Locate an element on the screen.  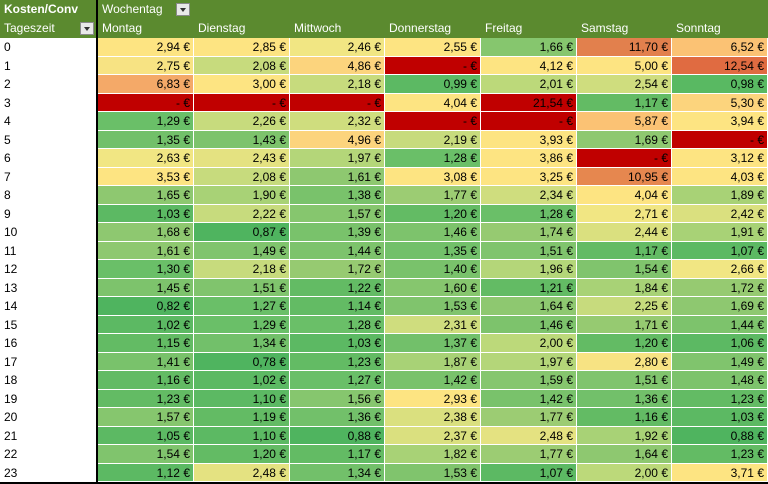
day-header-sonntag: Sonntag is located at coordinates (698, 28).